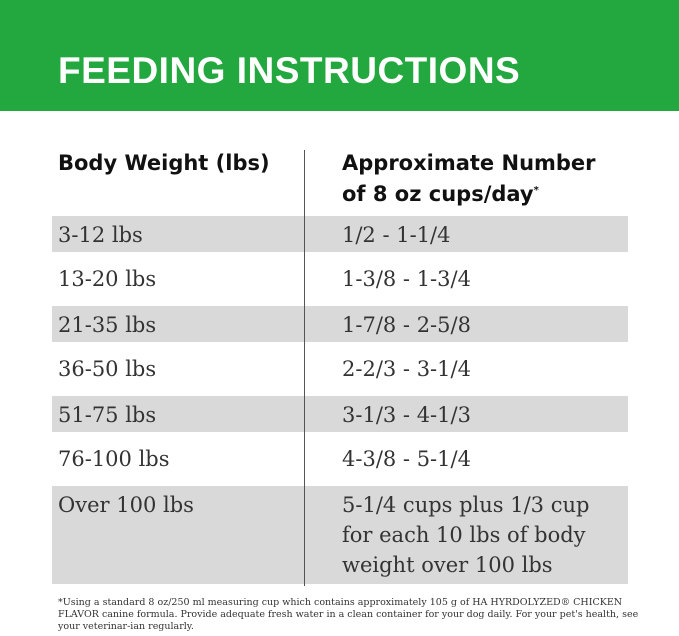  Describe the element at coordinates (406, 369) in the screenshot. I see `cups-cell: 2-2/3 - 3-1/4` at that location.